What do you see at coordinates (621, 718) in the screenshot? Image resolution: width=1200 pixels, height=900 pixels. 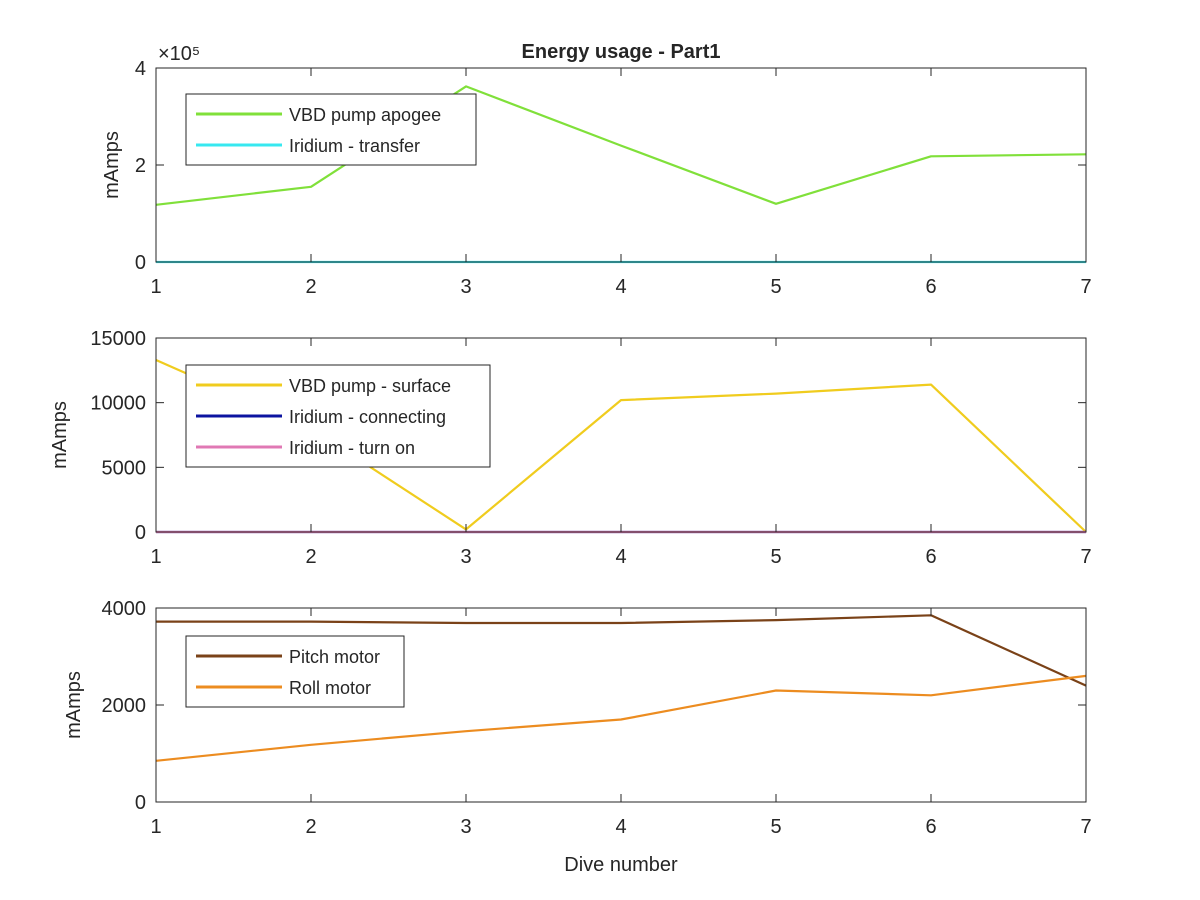 I see `series-line-roll-motor` at bounding box center [621, 718].